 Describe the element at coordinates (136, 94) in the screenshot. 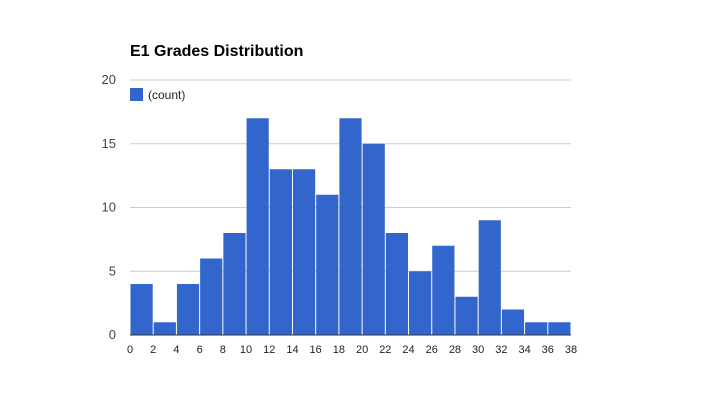

I see `legend-swatch` at that location.